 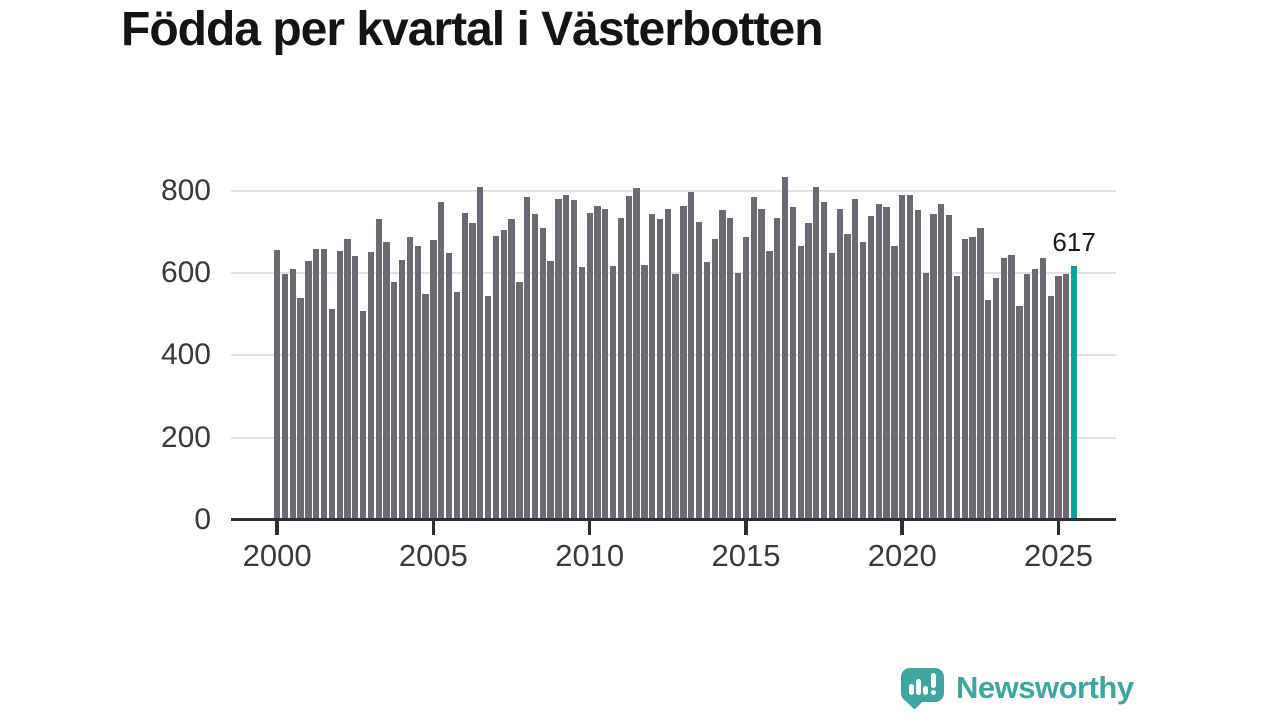 What do you see at coordinates (746, 555) in the screenshot?
I see `x-tick-label: 2015` at bounding box center [746, 555].